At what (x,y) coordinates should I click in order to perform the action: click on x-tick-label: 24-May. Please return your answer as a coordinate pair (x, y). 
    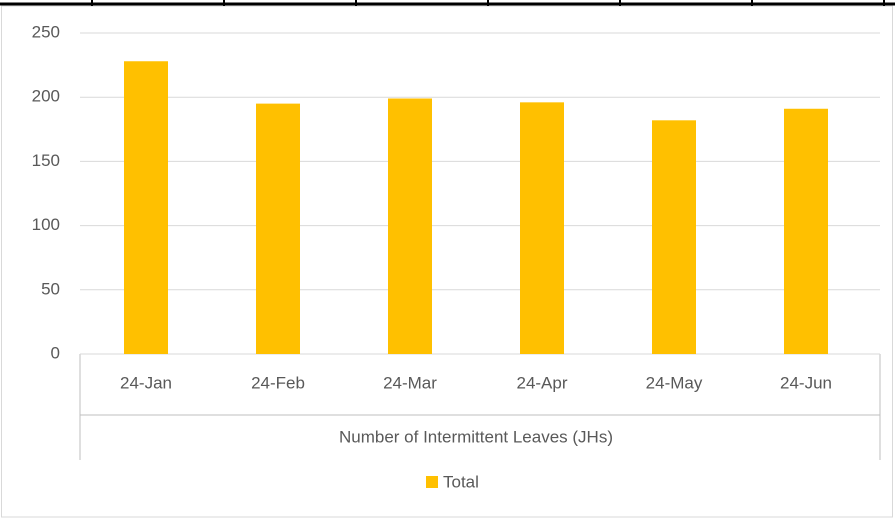
    Looking at the image, I should click on (674, 382).